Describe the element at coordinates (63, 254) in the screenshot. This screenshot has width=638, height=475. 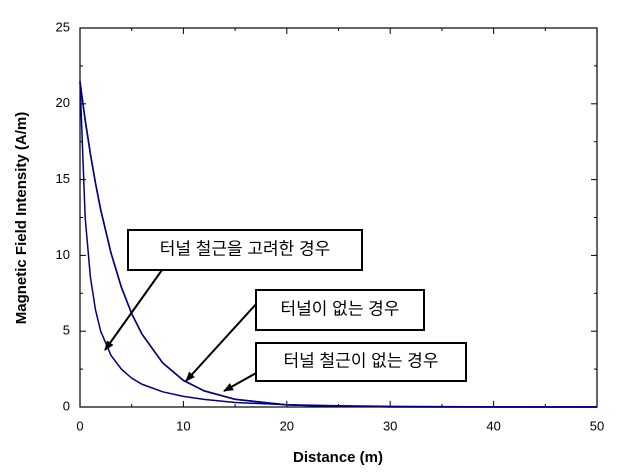
I see `y-tick-label: 10` at that location.